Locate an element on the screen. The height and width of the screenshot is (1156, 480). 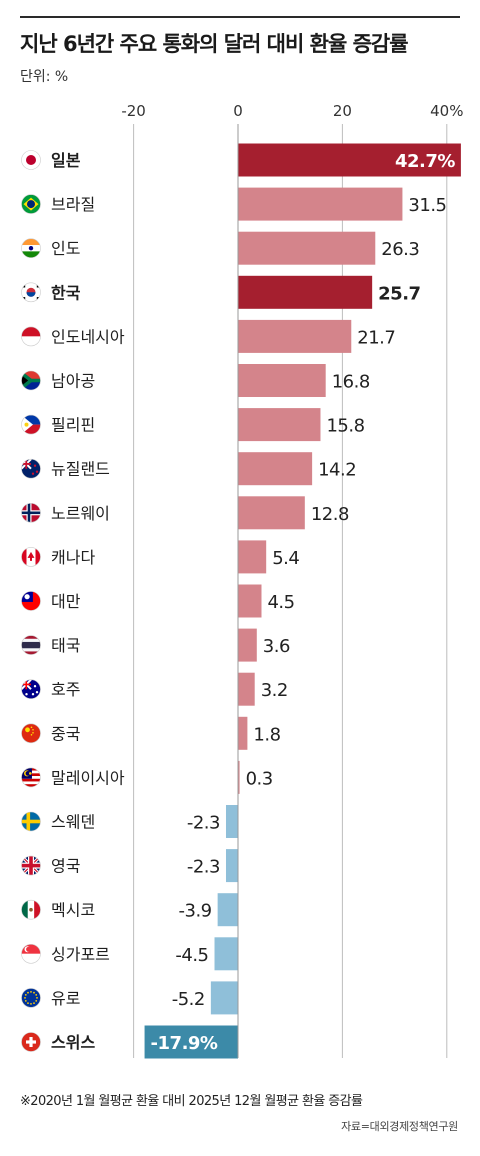
value-label: 21.7 is located at coordinates (376, 337).